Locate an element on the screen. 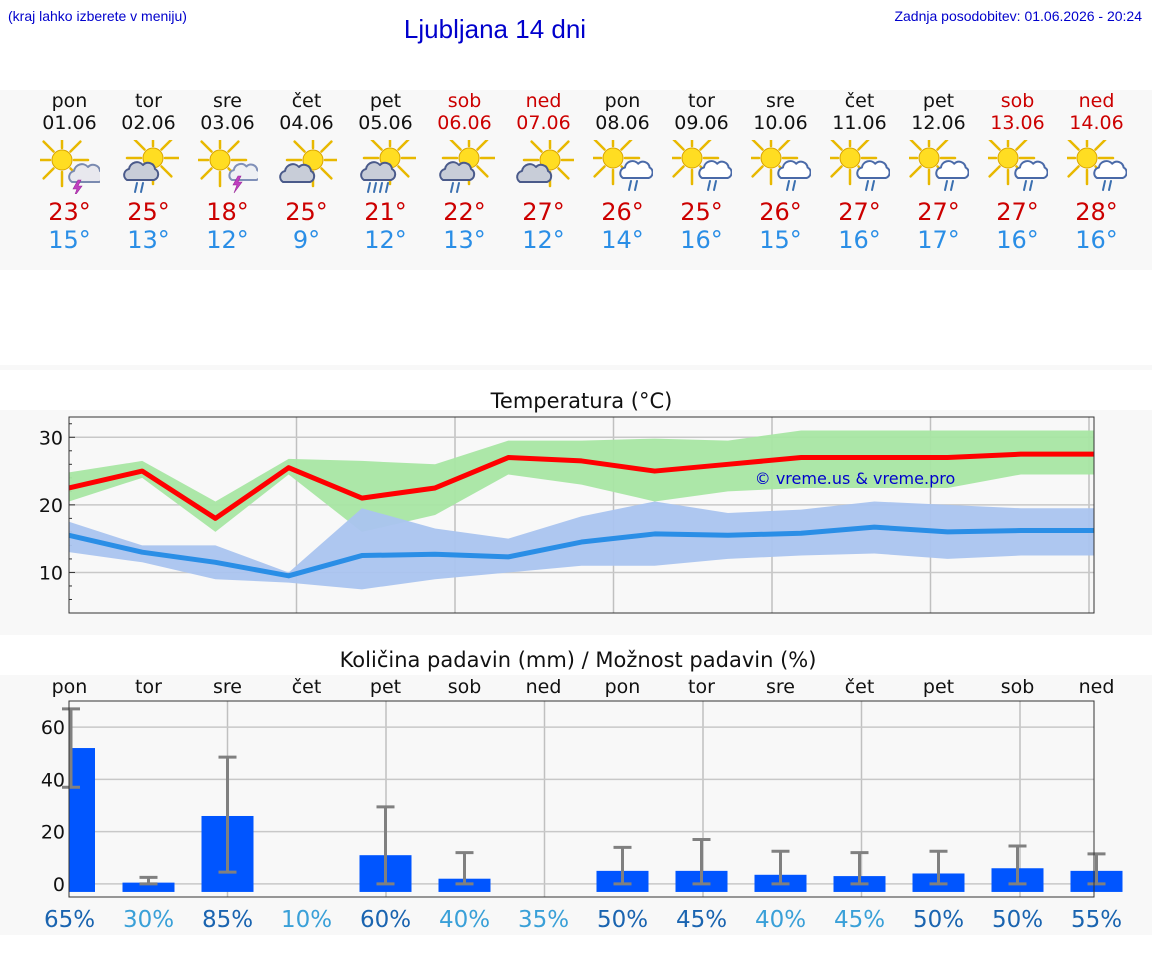 The image size is (1152, 975). day-column: pon 08.06 26° 14° is located at coordinates (622, 172).